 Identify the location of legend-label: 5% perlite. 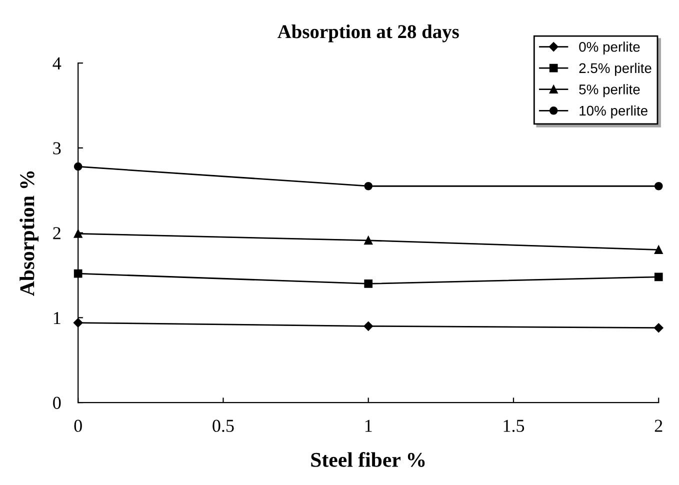
(609, 91).